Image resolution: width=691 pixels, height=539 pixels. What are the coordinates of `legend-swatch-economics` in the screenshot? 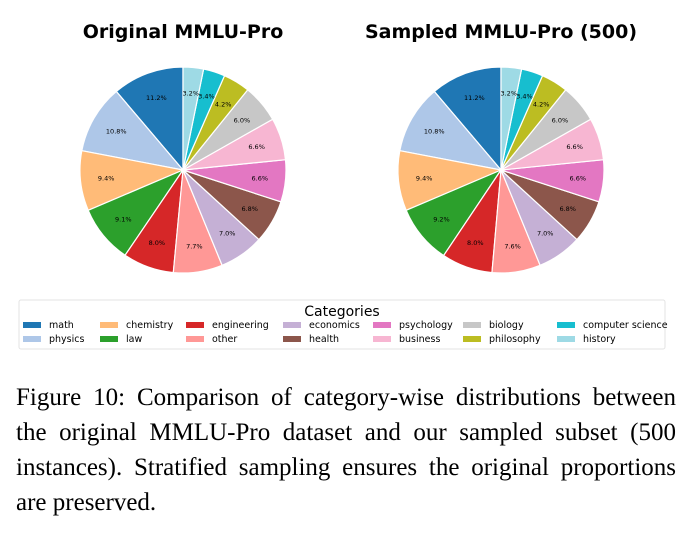 It's located at (292, 325).